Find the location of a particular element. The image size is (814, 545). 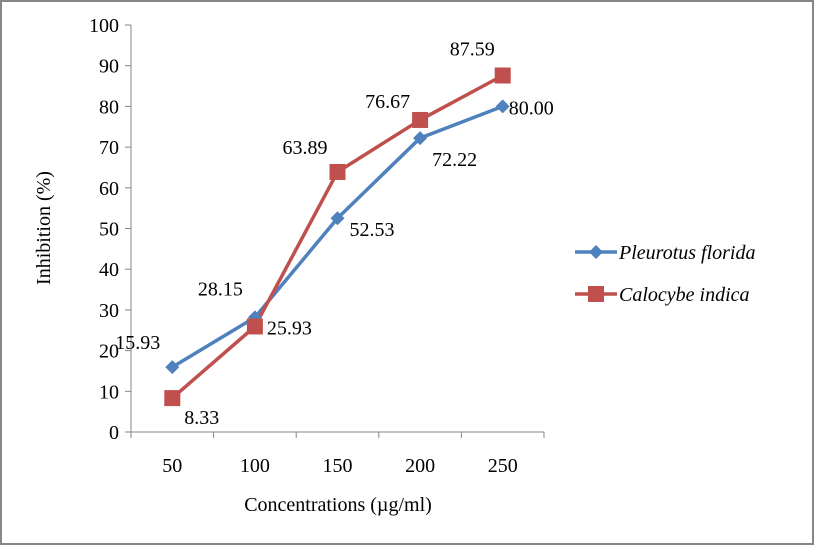

x-tick-label: 100 is located at coordinates (255, 466).